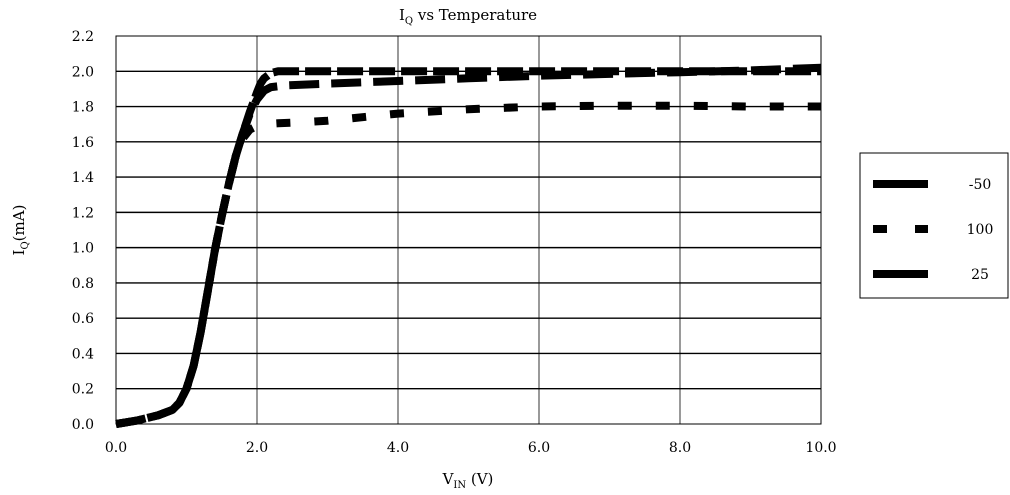 The width and height of the screenshot is (1010, 495). What do you see at coordinates (83, 37) in the screenshot?
I see `y-tick-label: 2.2` at bounding box center [83, 37].